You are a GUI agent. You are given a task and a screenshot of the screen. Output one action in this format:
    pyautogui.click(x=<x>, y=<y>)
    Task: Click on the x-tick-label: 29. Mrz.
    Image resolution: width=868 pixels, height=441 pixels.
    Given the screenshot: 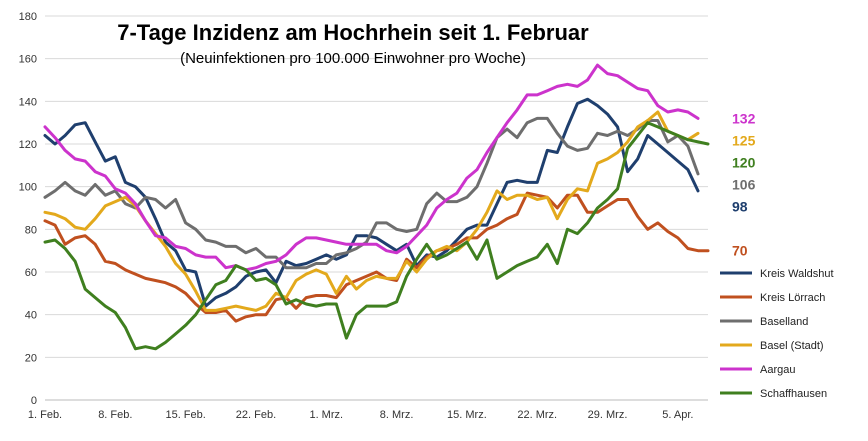 What is the action you would take?
    pyautogui.click(x=608, y=415)
    